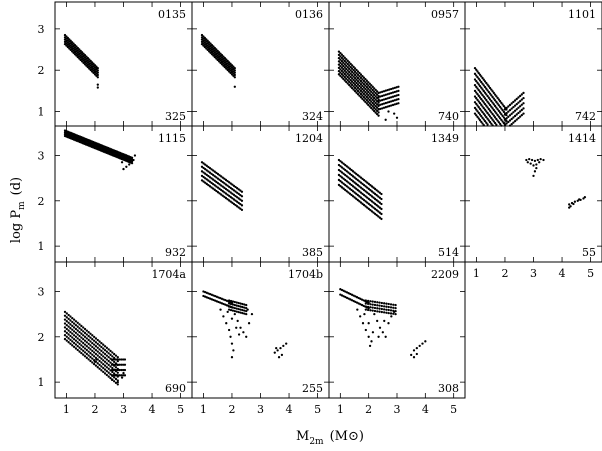 This screenshot has width=602, height=451. Describe the element at coordinates (260, 409) in the screenshot. I see `x-tick-label: 3` at that location.